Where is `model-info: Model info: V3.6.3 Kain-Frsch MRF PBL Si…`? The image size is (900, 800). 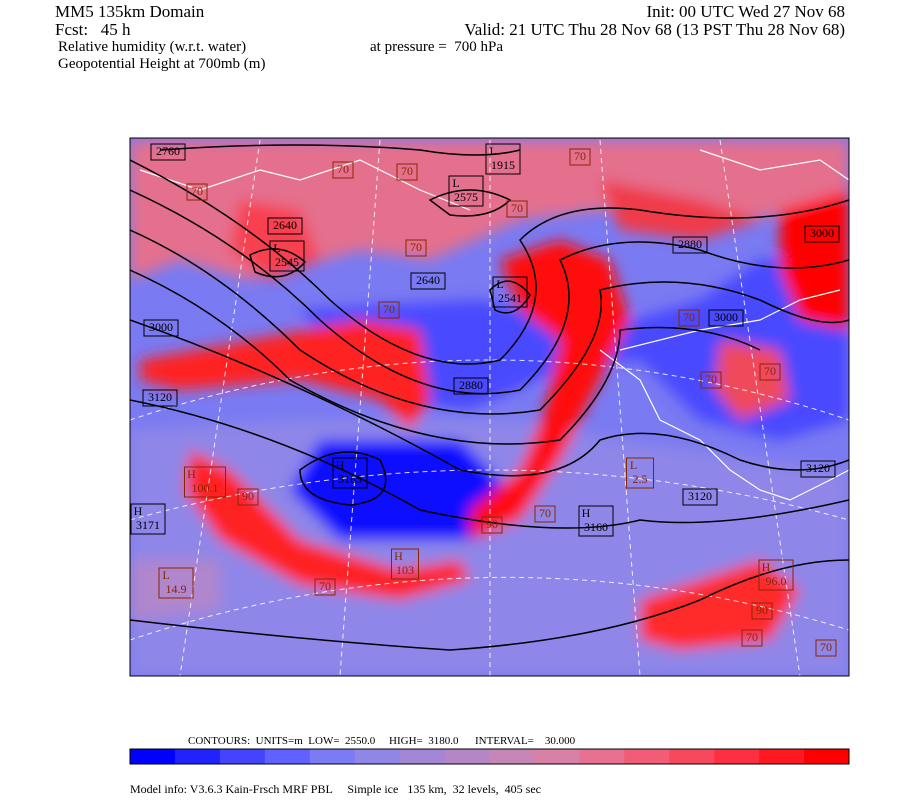 model-info: Model info: V3.6.3 Kain-Frsch MRF PBL Si… is located at coordinates (335, 789).